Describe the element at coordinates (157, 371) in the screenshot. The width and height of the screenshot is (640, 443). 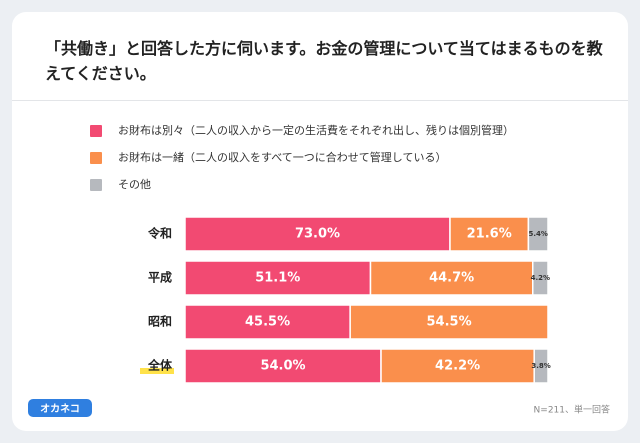
I see `highlight` at that location.